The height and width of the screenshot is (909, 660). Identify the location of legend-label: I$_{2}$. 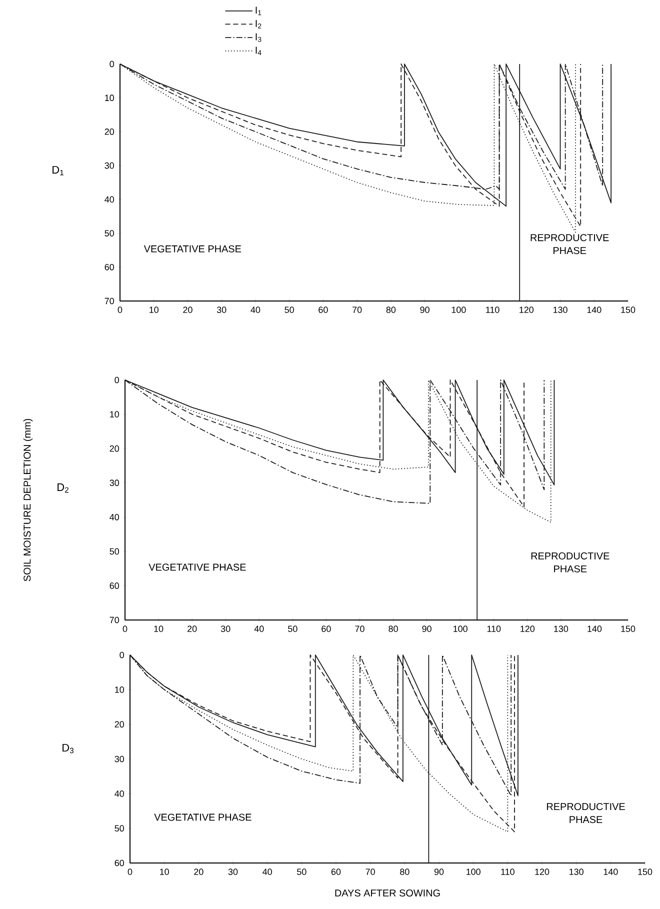
(259, 24).